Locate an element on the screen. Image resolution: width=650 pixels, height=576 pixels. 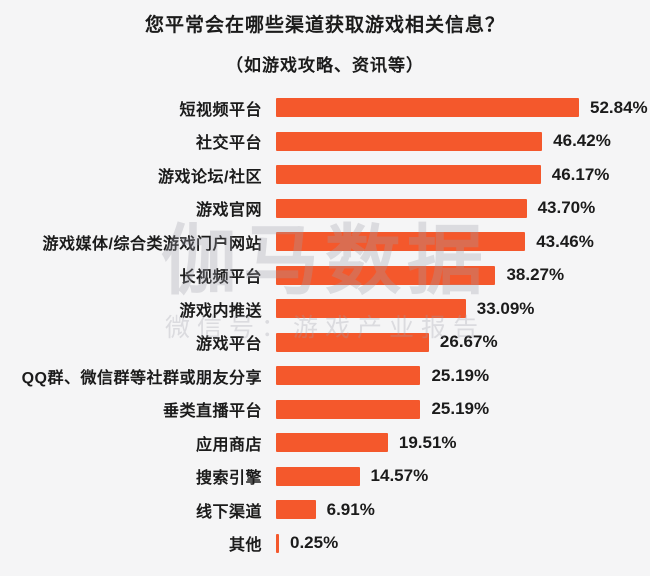
bar-chart-row: 游戏平台 26.67% is located at coordinates (325, 343).